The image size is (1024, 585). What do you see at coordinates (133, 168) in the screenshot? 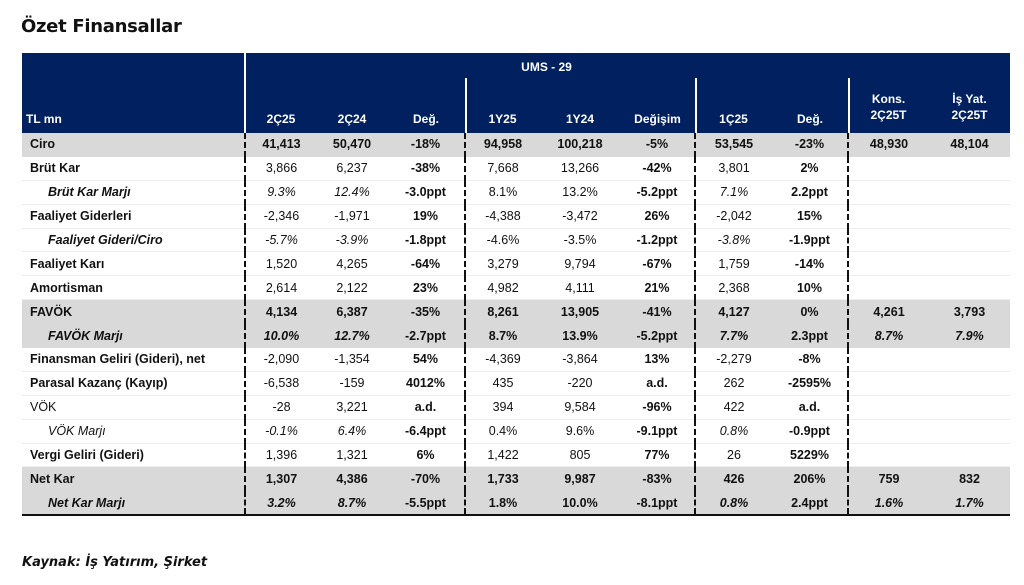
I see `row-label: Brüt Kar` at bounding box center [133, 168].